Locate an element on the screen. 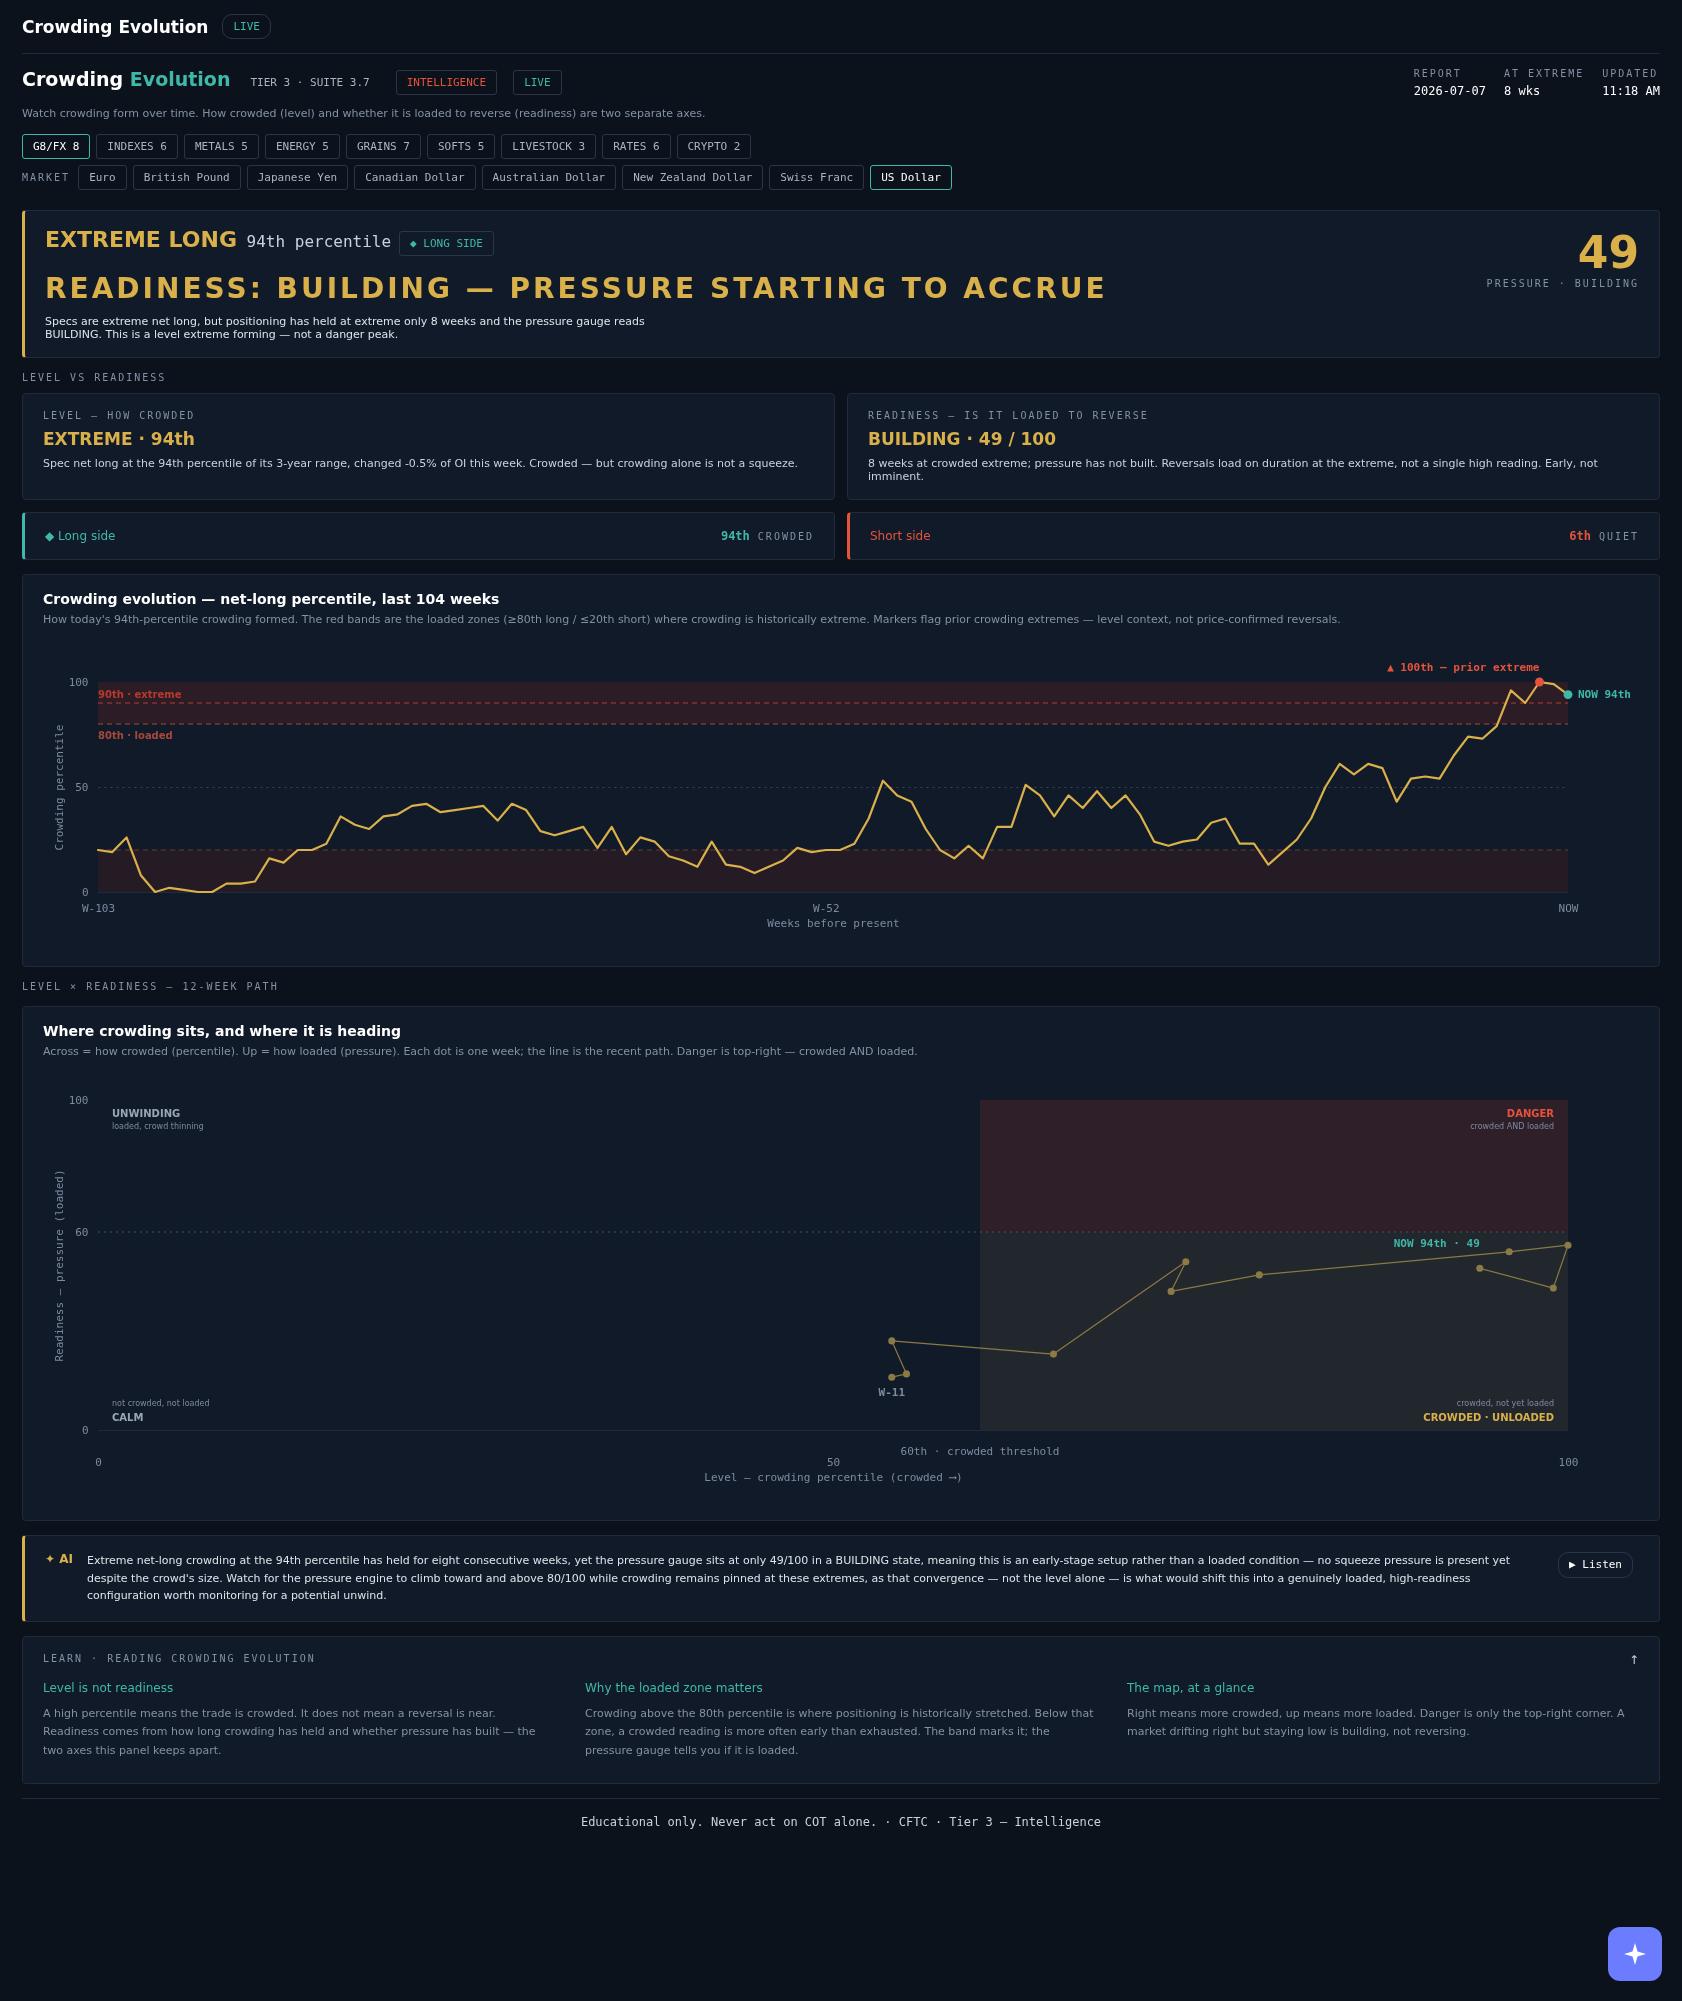  y-axis-title: Readiness — pressure (loaded) is located at coordinates (59, 1265).